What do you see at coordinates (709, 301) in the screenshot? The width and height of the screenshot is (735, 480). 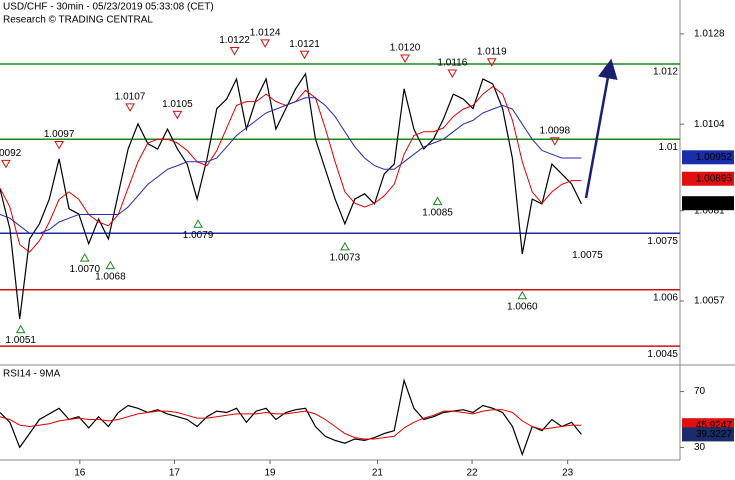 I see `y-tick-label: 1.0057` at bounding box center [709, 301].